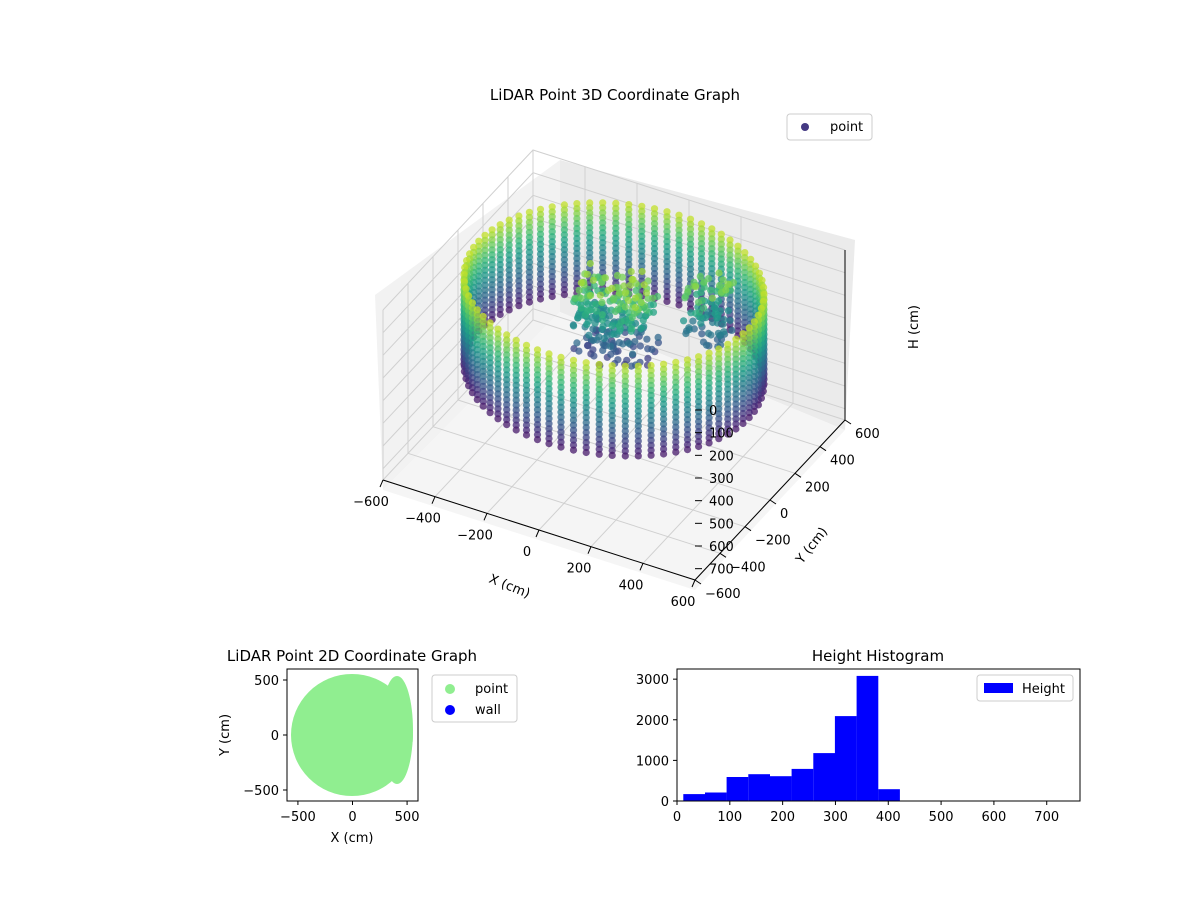 This screenshot has height=900, width=1200. What do you see at coordinates (450, 710) in the screenshot?
I see `legend-2d-wall-marker` at bounding box center [450, 710].